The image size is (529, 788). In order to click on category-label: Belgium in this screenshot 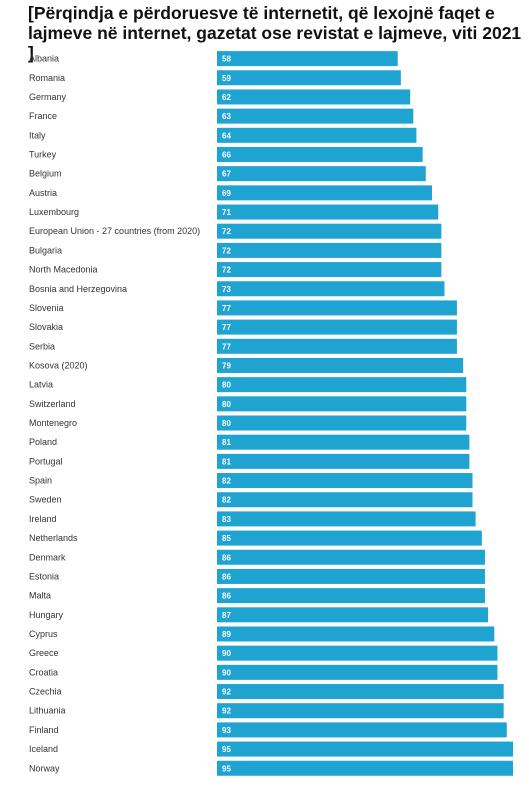, I will do `click(45, 174)`.